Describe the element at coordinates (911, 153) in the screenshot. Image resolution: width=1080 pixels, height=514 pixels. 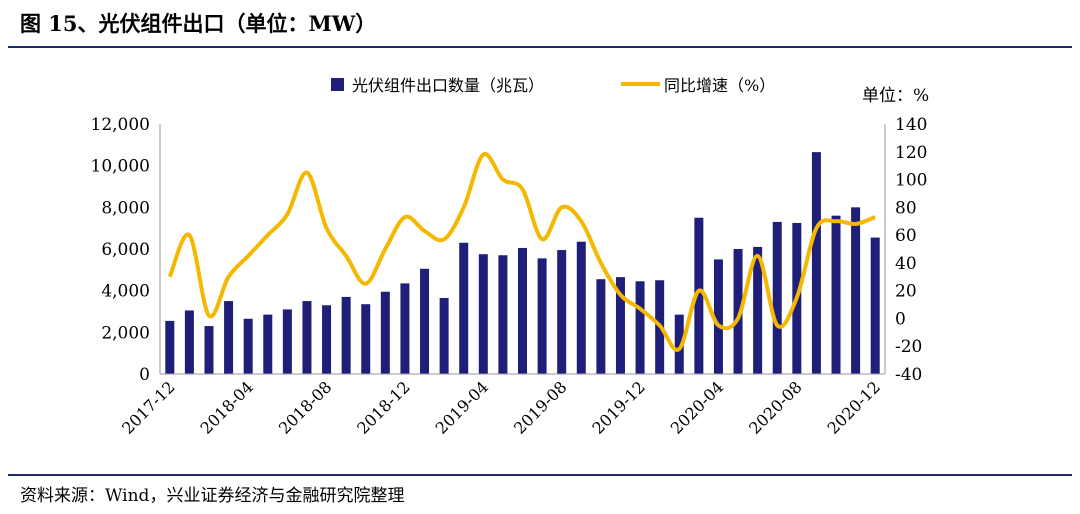
I see `right-tick-label: 120` at that location.